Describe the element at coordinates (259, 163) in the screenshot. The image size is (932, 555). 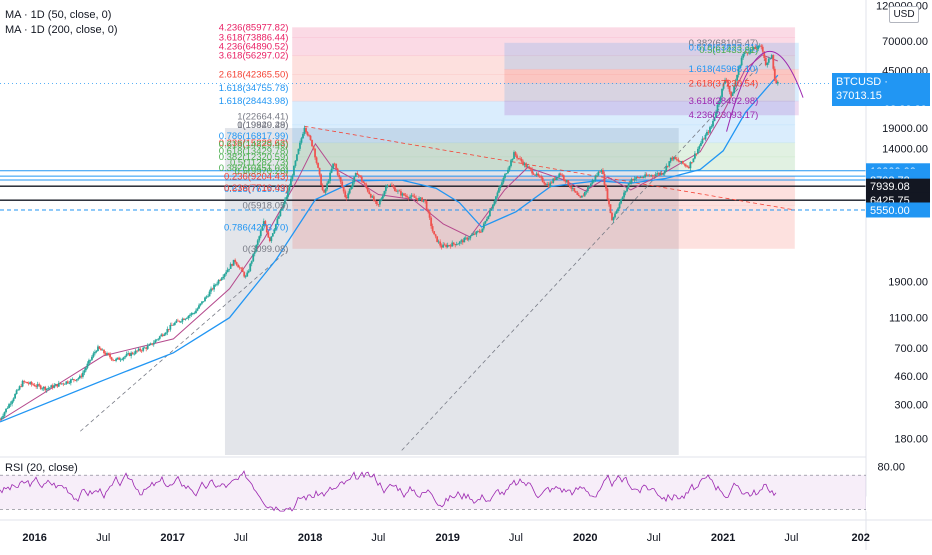
I see `fib-label: 0.5(11282.73)` at that location.